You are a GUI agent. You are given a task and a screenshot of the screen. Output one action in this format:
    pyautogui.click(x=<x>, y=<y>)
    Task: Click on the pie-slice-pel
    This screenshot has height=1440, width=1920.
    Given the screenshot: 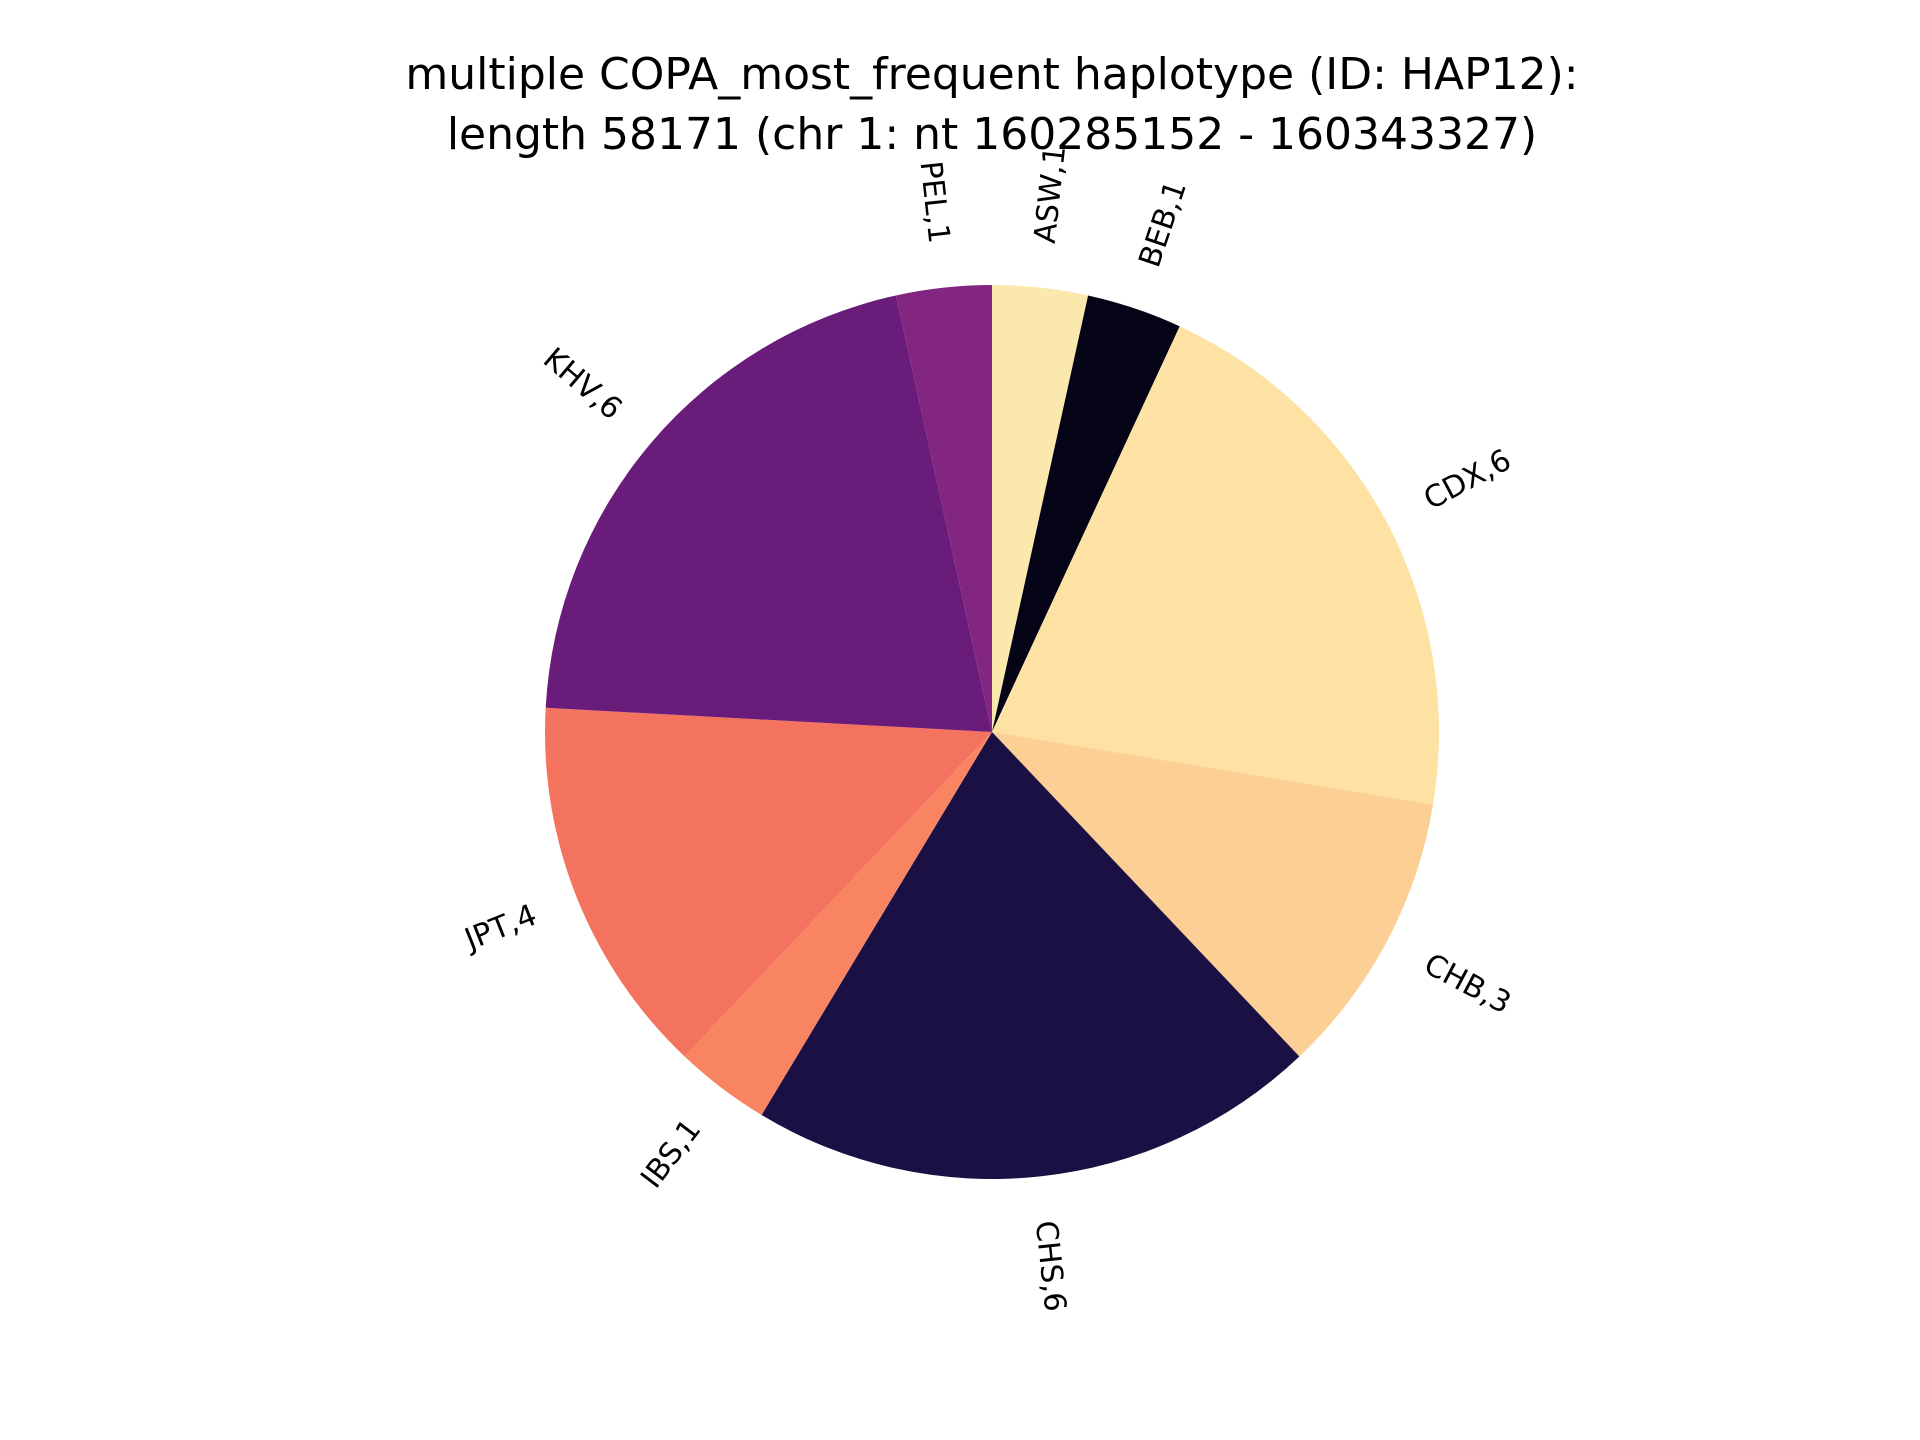 What is the action you would take?
    pyautogui.click(x=943, y=508)
    